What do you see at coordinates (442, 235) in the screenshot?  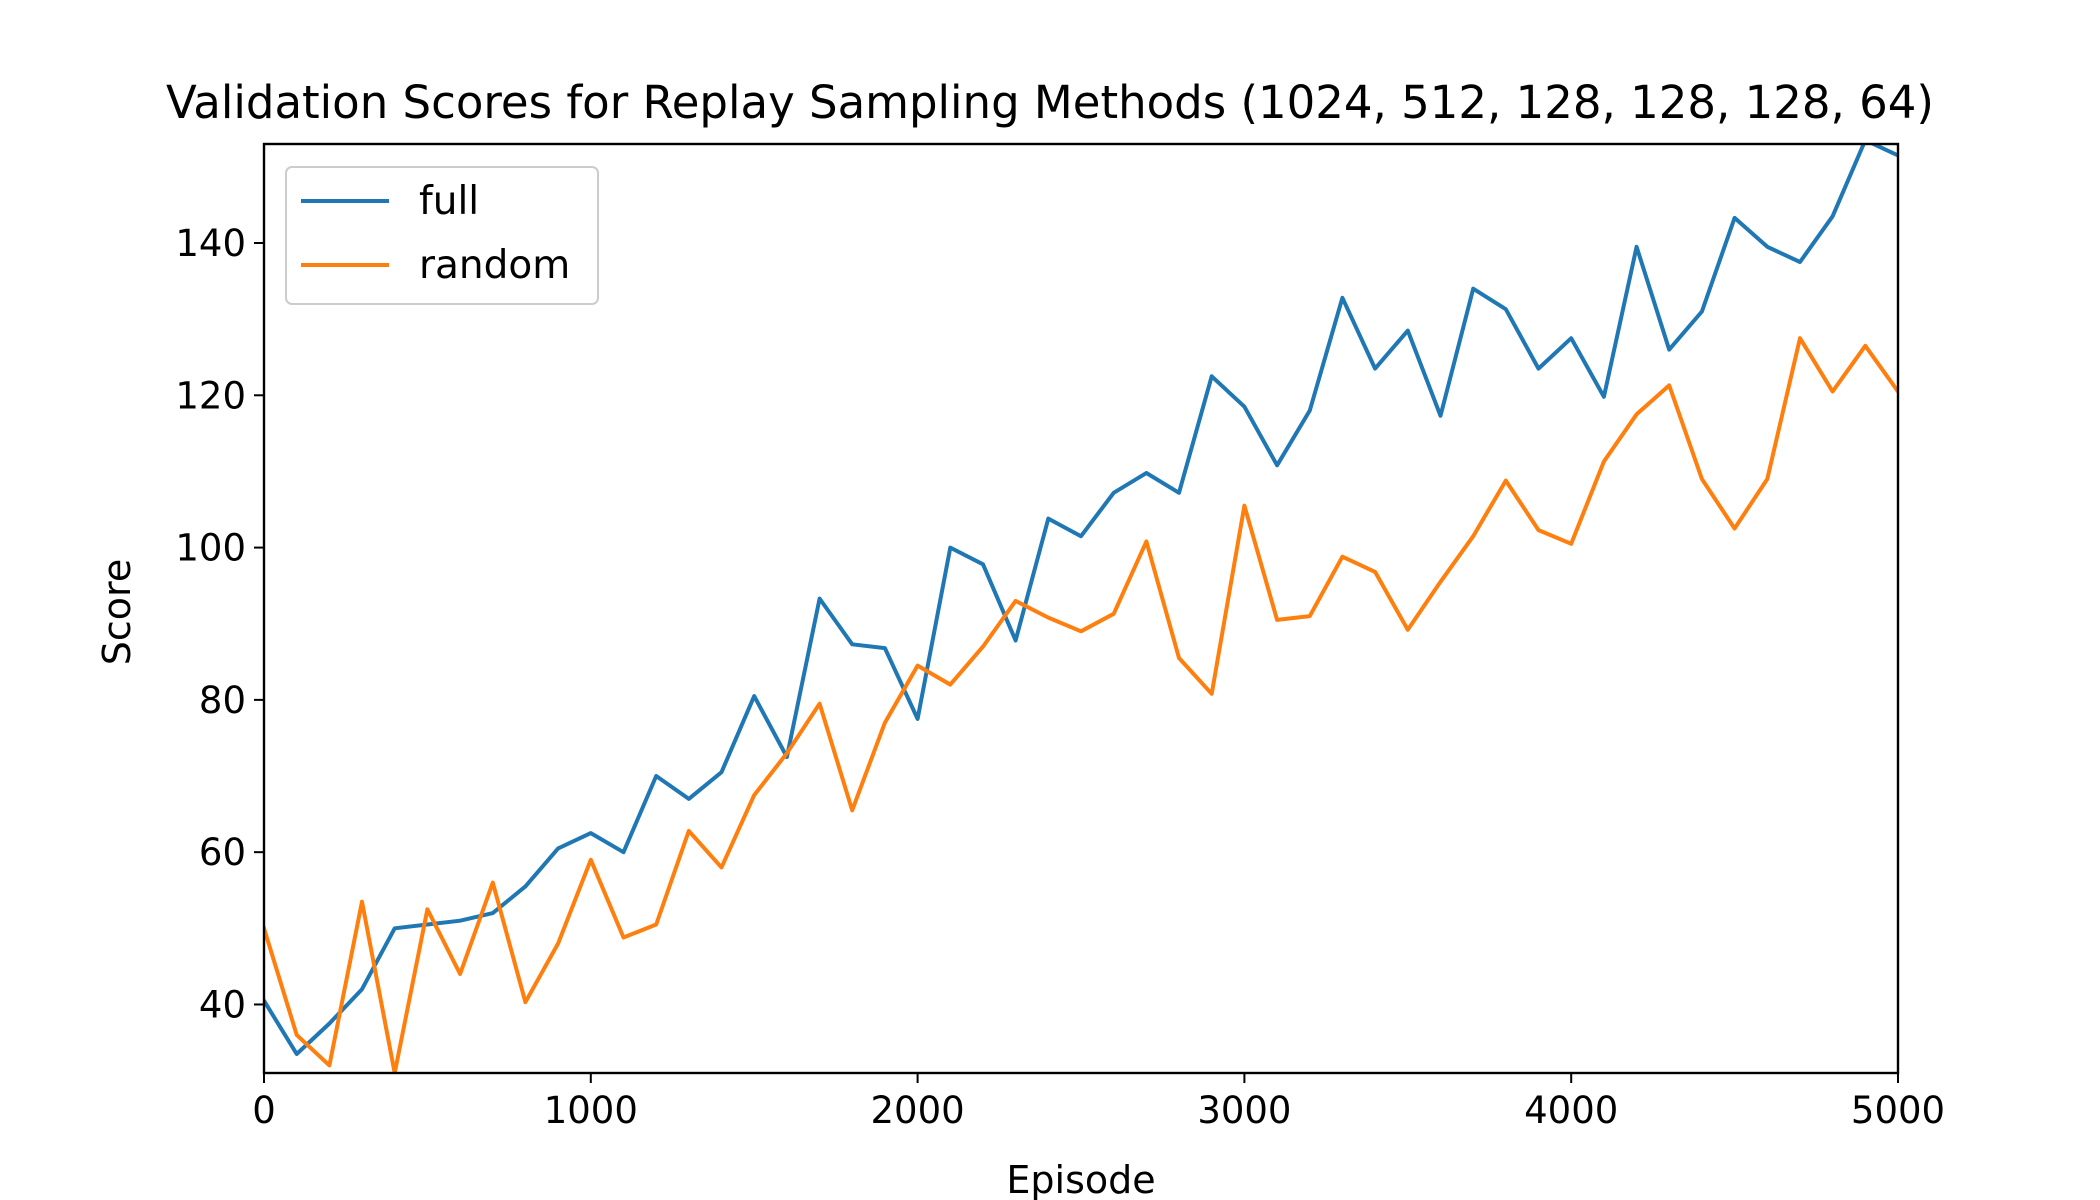 I see `legend: full random` at bounding box center [442, 235].